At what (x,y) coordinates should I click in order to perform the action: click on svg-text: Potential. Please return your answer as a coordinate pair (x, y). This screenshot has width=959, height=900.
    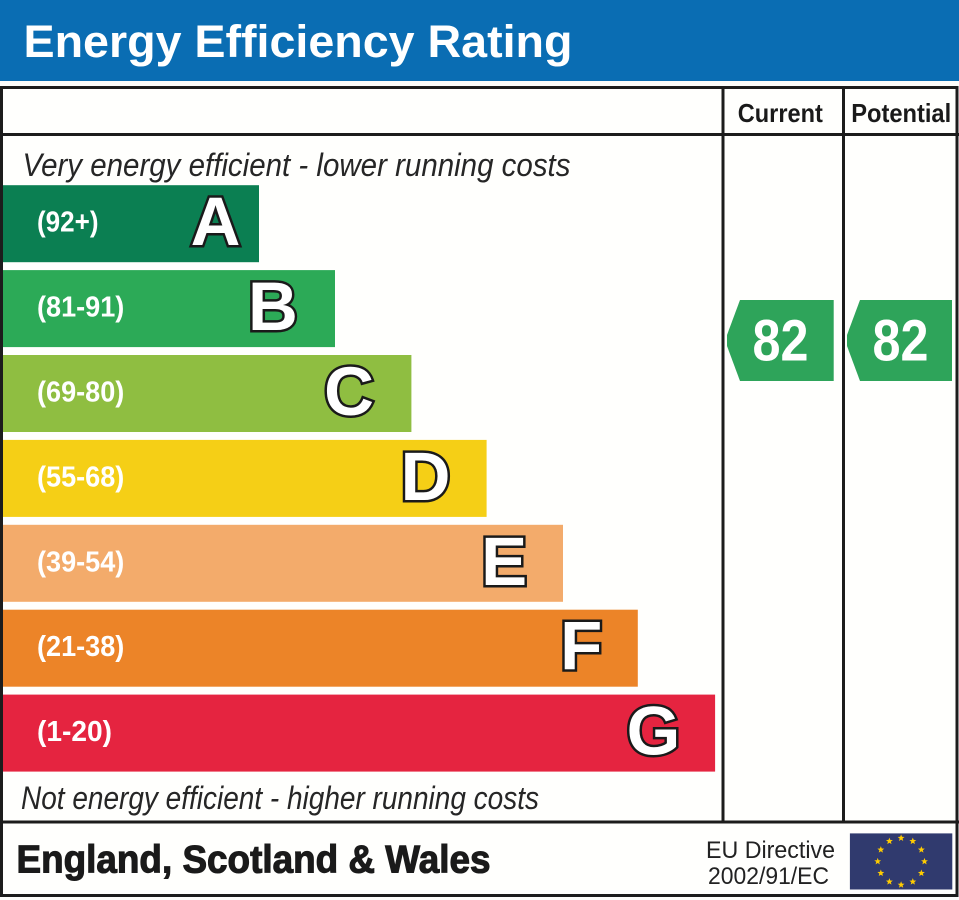
    Looking at the image, I should click on (901, 113).